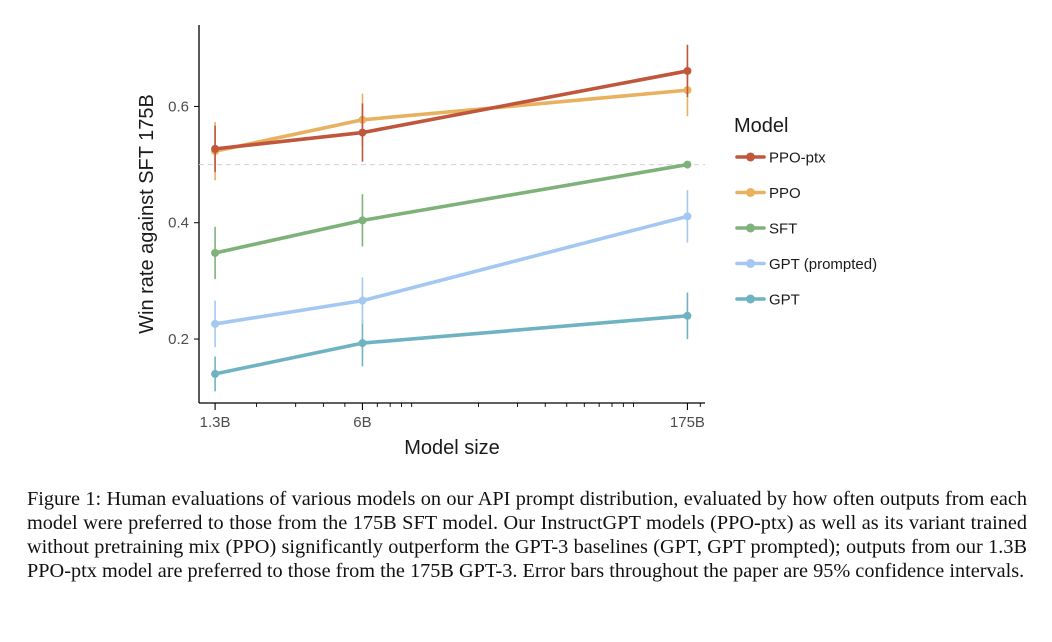 The image size is (1052, 642). I want to click on legend-title: Model, so click(761, 126).